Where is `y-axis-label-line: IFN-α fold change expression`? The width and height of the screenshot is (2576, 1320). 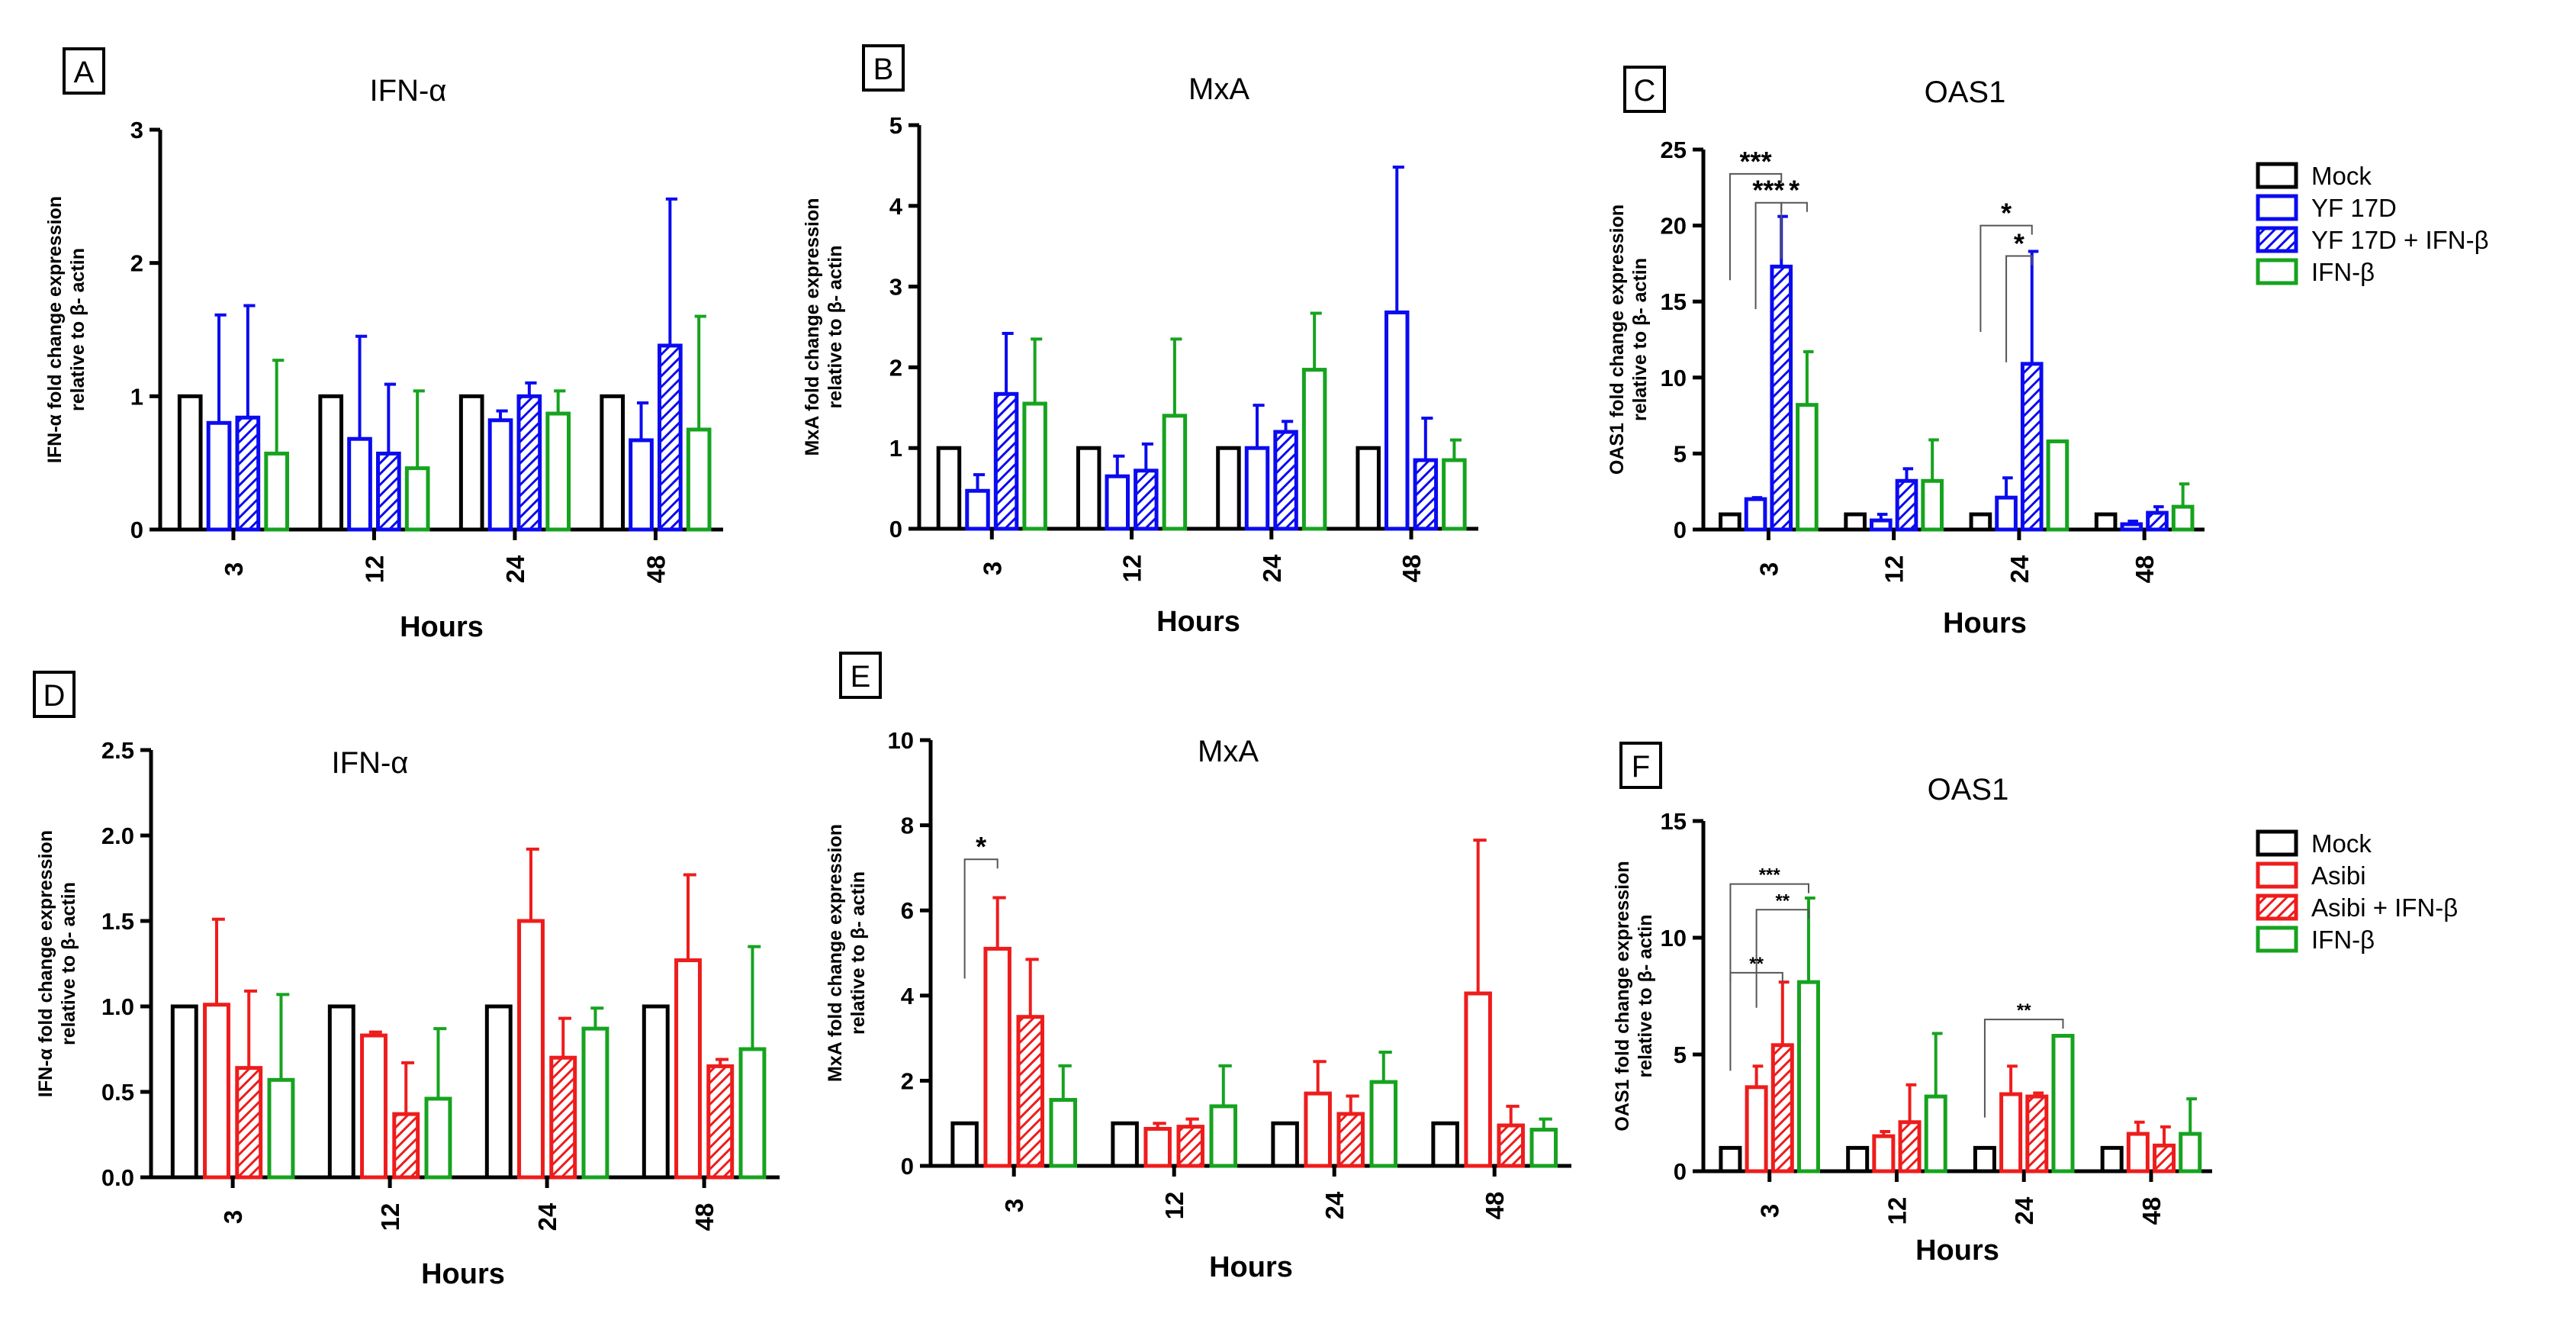
y-axis-label-line: IFN-α fold change expression is located at coordinates (55, 329).